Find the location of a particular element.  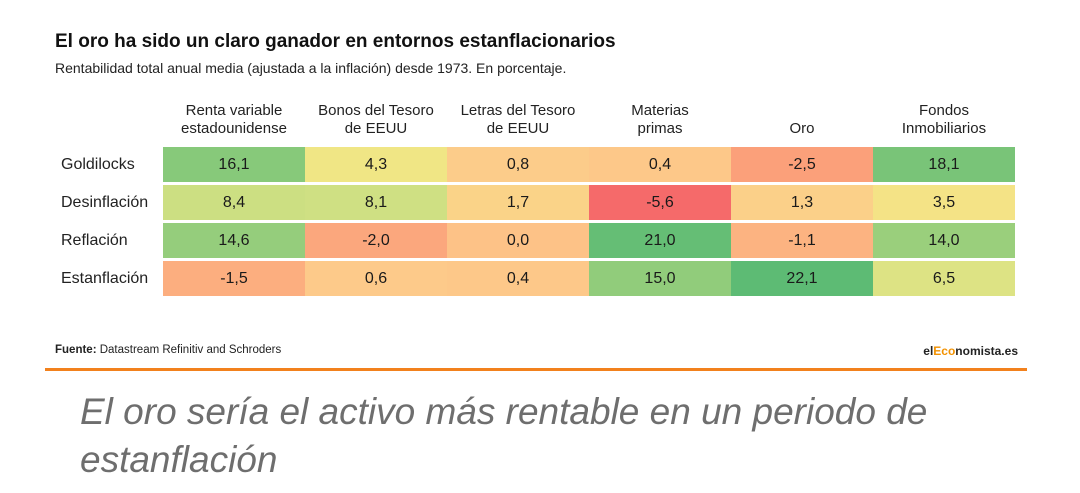

heatmap-cell: -2,0 is located at coordinates (376, 240).